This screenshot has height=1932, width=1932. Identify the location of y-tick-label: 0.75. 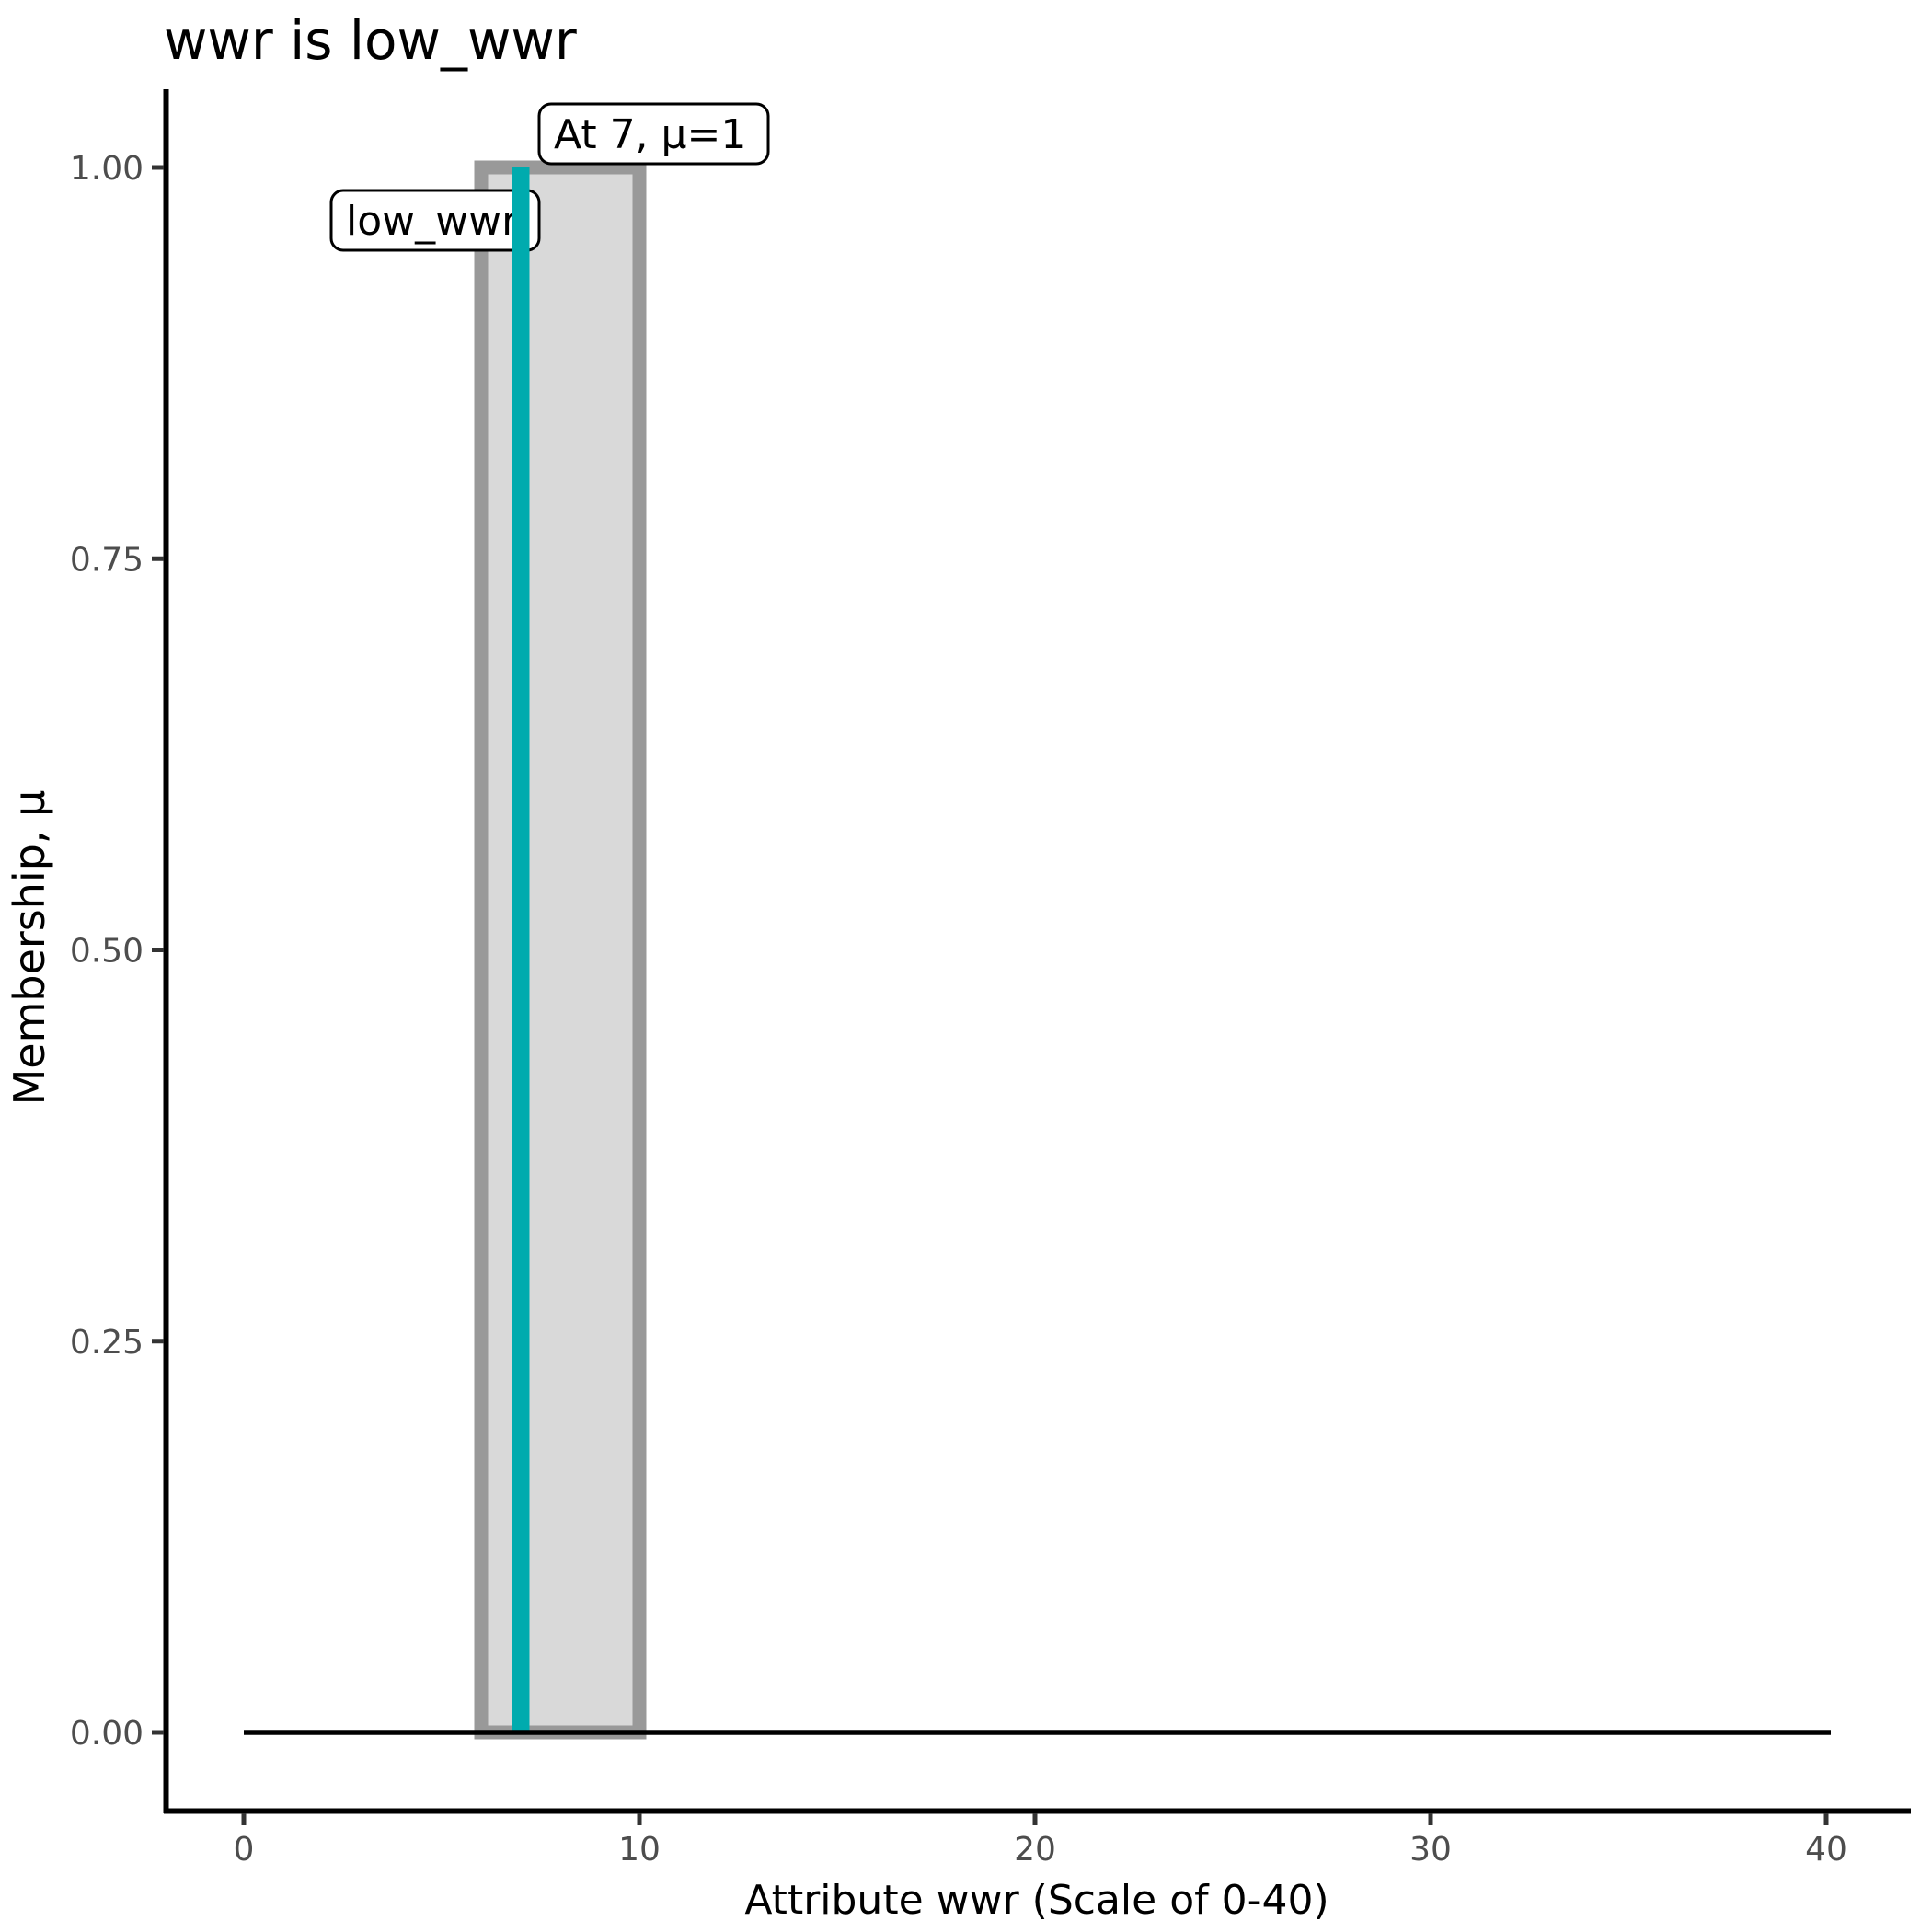
(107, 560).